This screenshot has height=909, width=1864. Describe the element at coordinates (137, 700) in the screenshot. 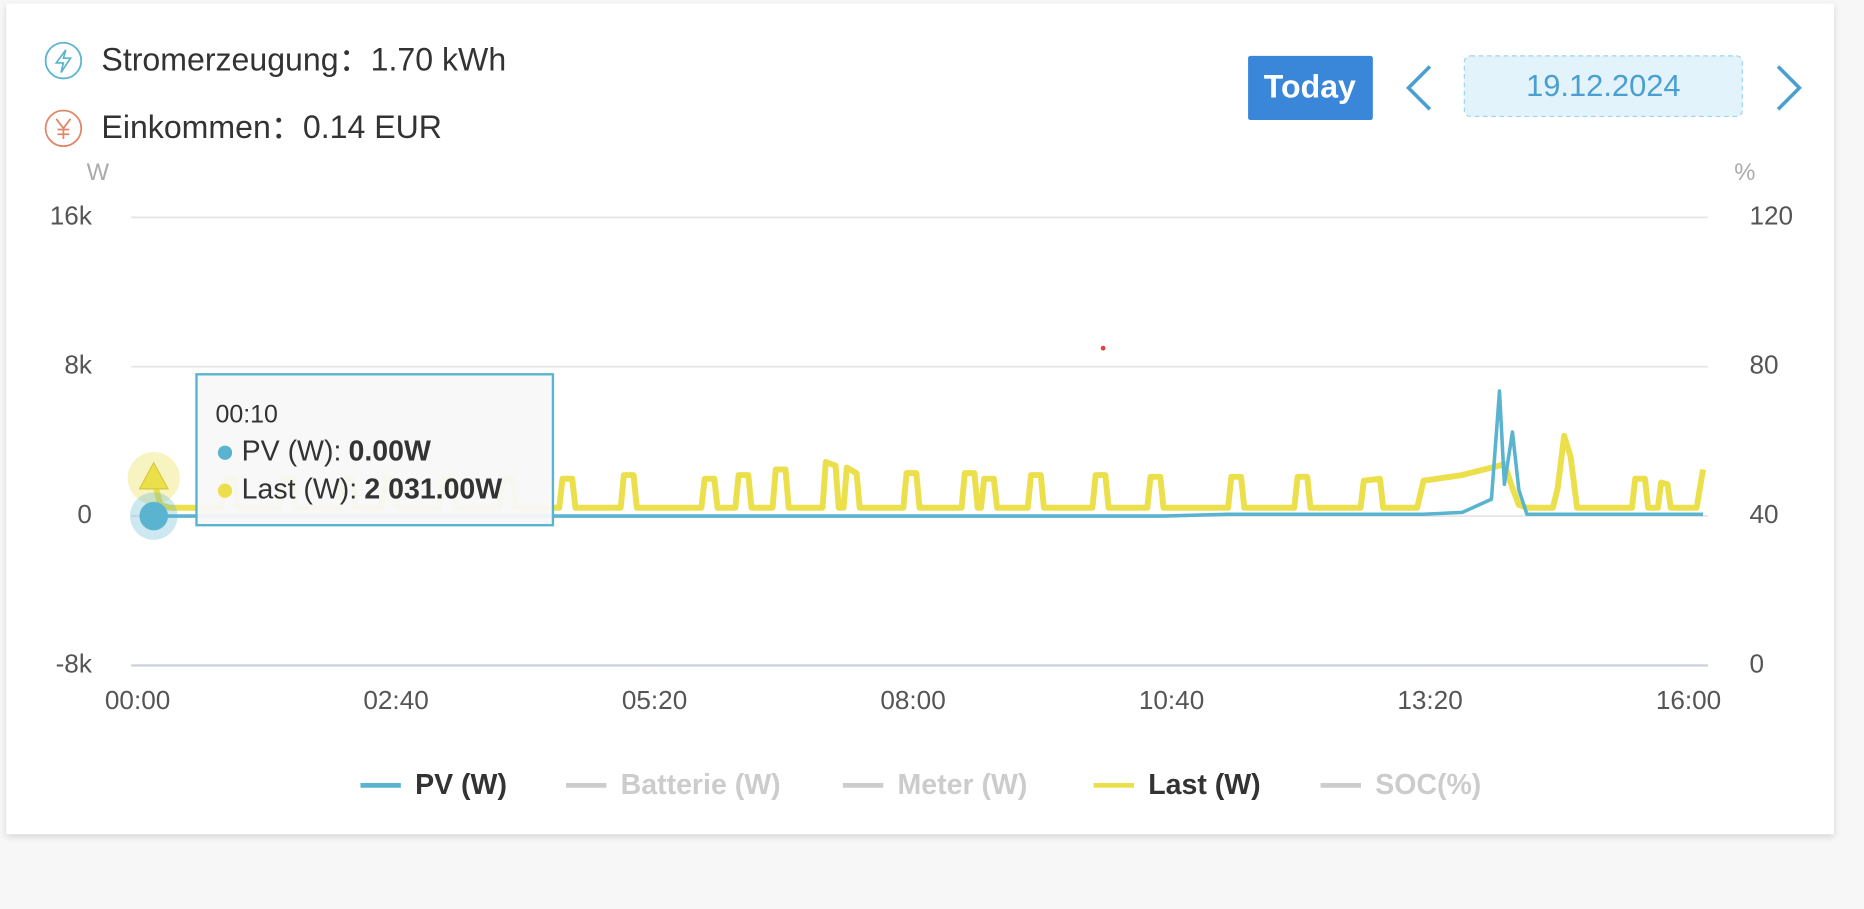

I see `x-tick-label: 00:00` at that location.